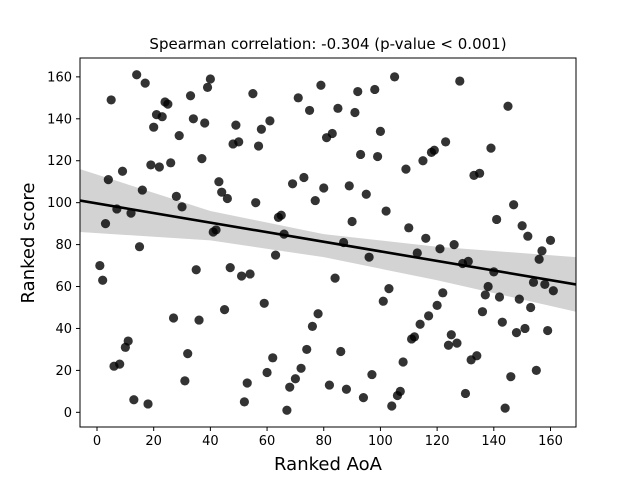  What do you see at coordinates (328, 464) in the screenshot?
I see `x-axis-label: Ranked AoA` at bounding box center [328, 464].